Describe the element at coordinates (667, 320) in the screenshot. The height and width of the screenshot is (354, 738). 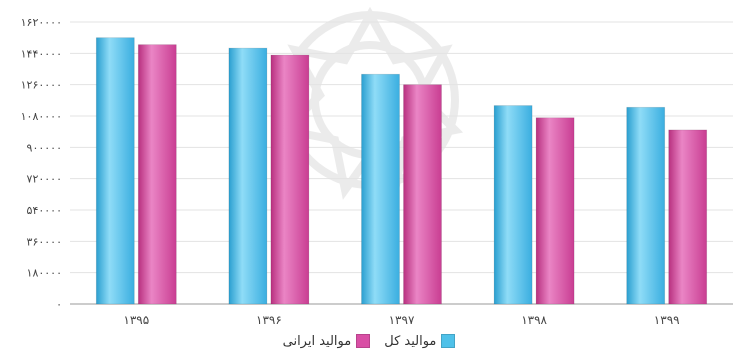
I see `x-tick-label: ۱۳۹۹` at that location.